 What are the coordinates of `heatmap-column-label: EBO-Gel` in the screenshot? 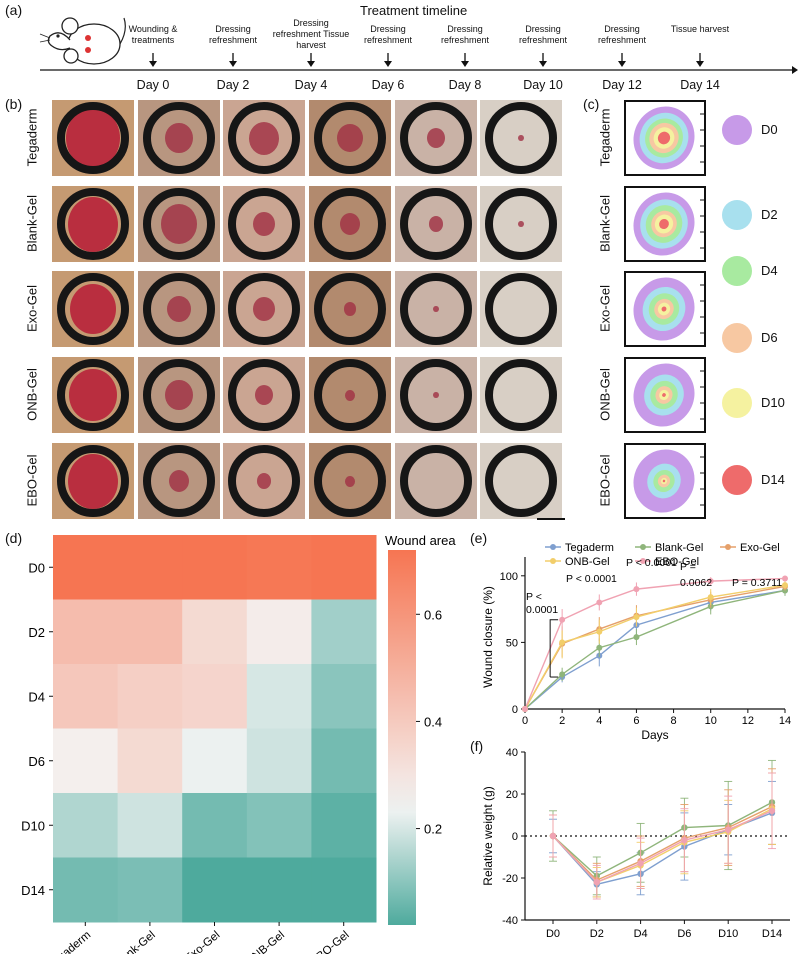 It's located at (330, 941).